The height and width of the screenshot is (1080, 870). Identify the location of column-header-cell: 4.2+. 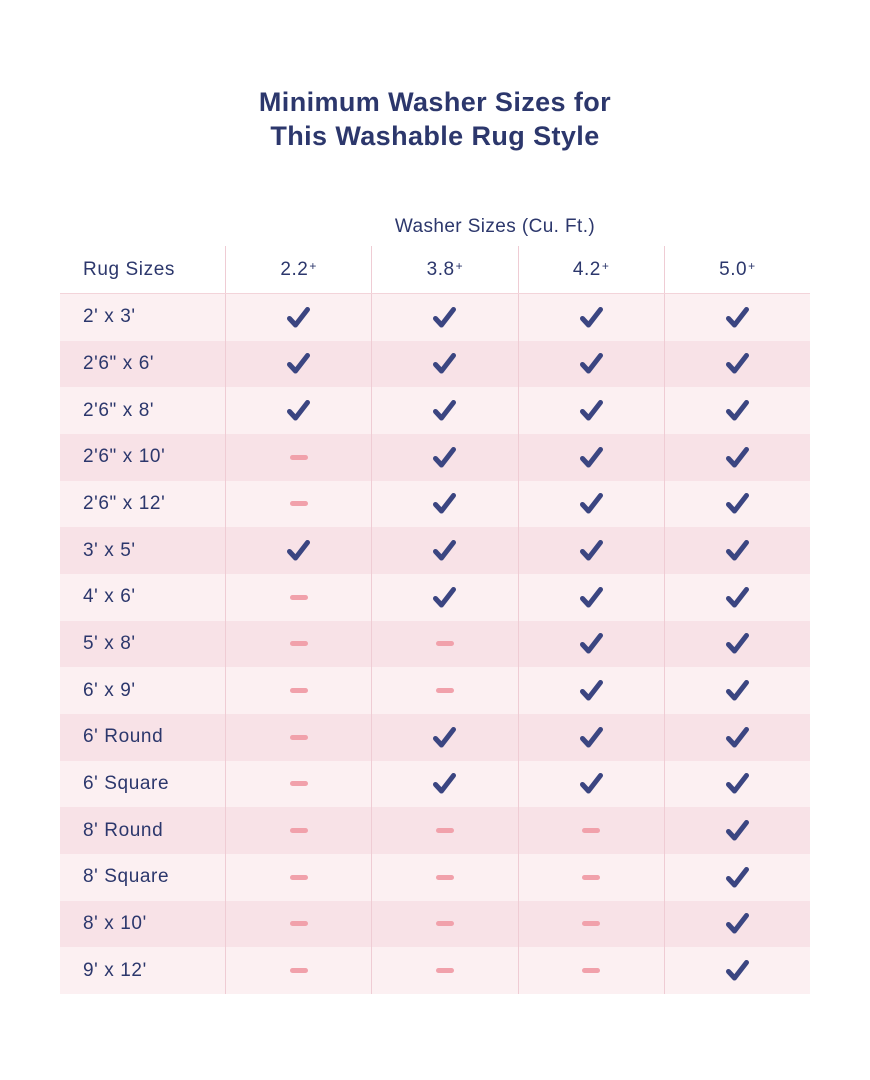
(590, 269).